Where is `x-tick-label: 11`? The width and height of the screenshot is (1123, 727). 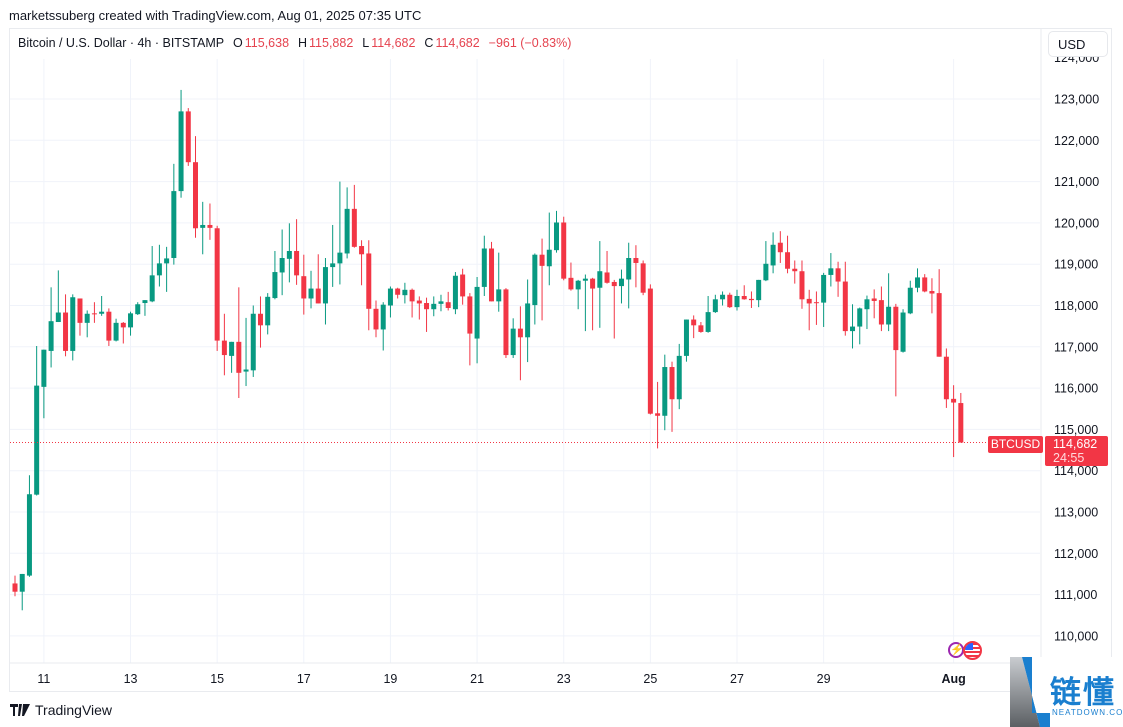
x-tick-label: 11 is located at coordinates (43, 679).